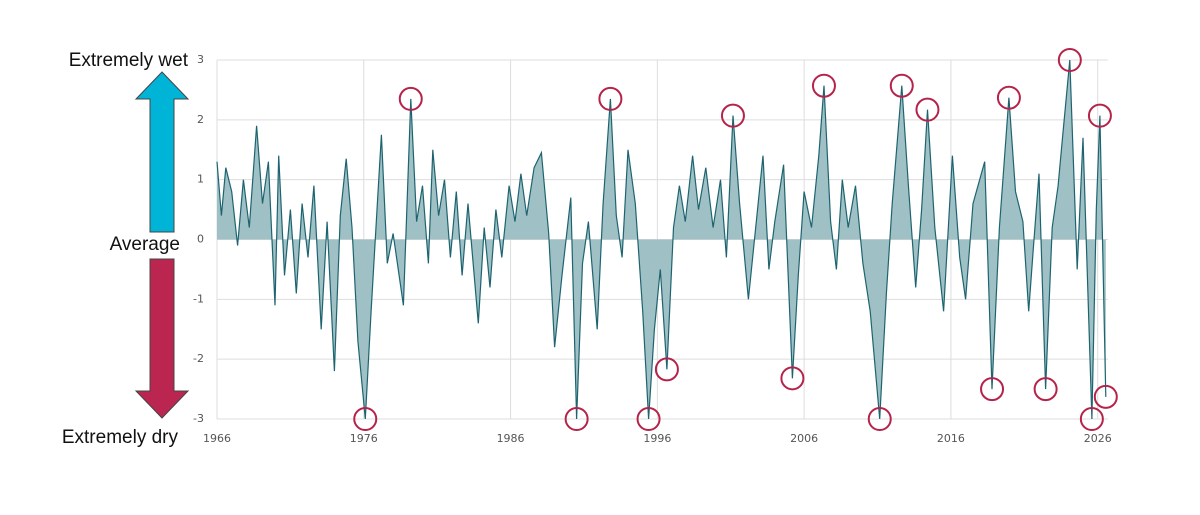  Describe the element at coordinates (657, 438) in the screenshot. I see `x-tick-label: 1996` at that location.